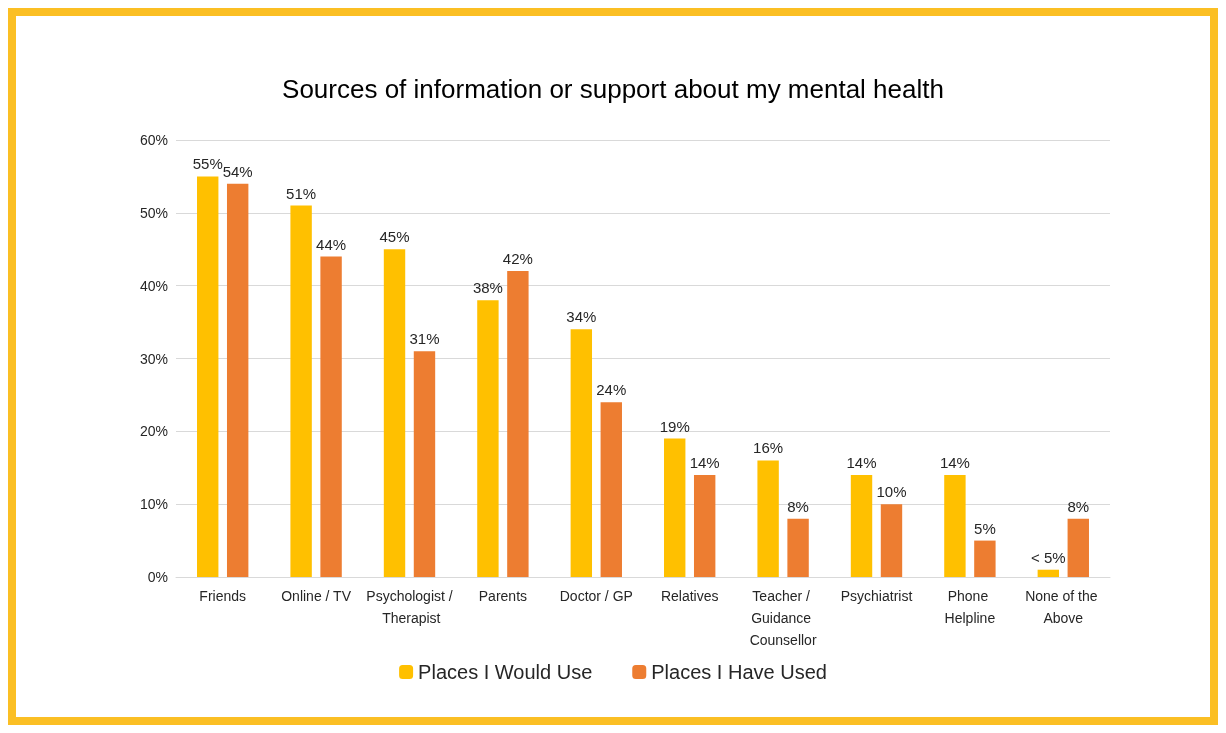 This screenshot has height=733, width=1226. What do you see at coordinates (223, 596) in the screenshot?
I see `x-tick-label: Friends` at bounding box center [223, 596].